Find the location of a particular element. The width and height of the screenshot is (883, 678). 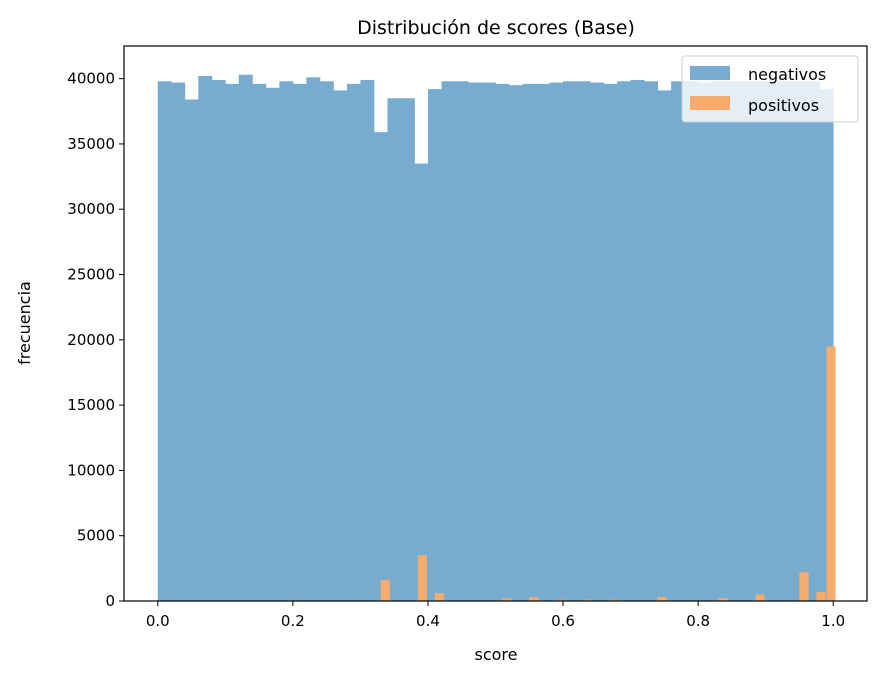

legend-label-negativos: negativos is located at coordinates (787, 74).